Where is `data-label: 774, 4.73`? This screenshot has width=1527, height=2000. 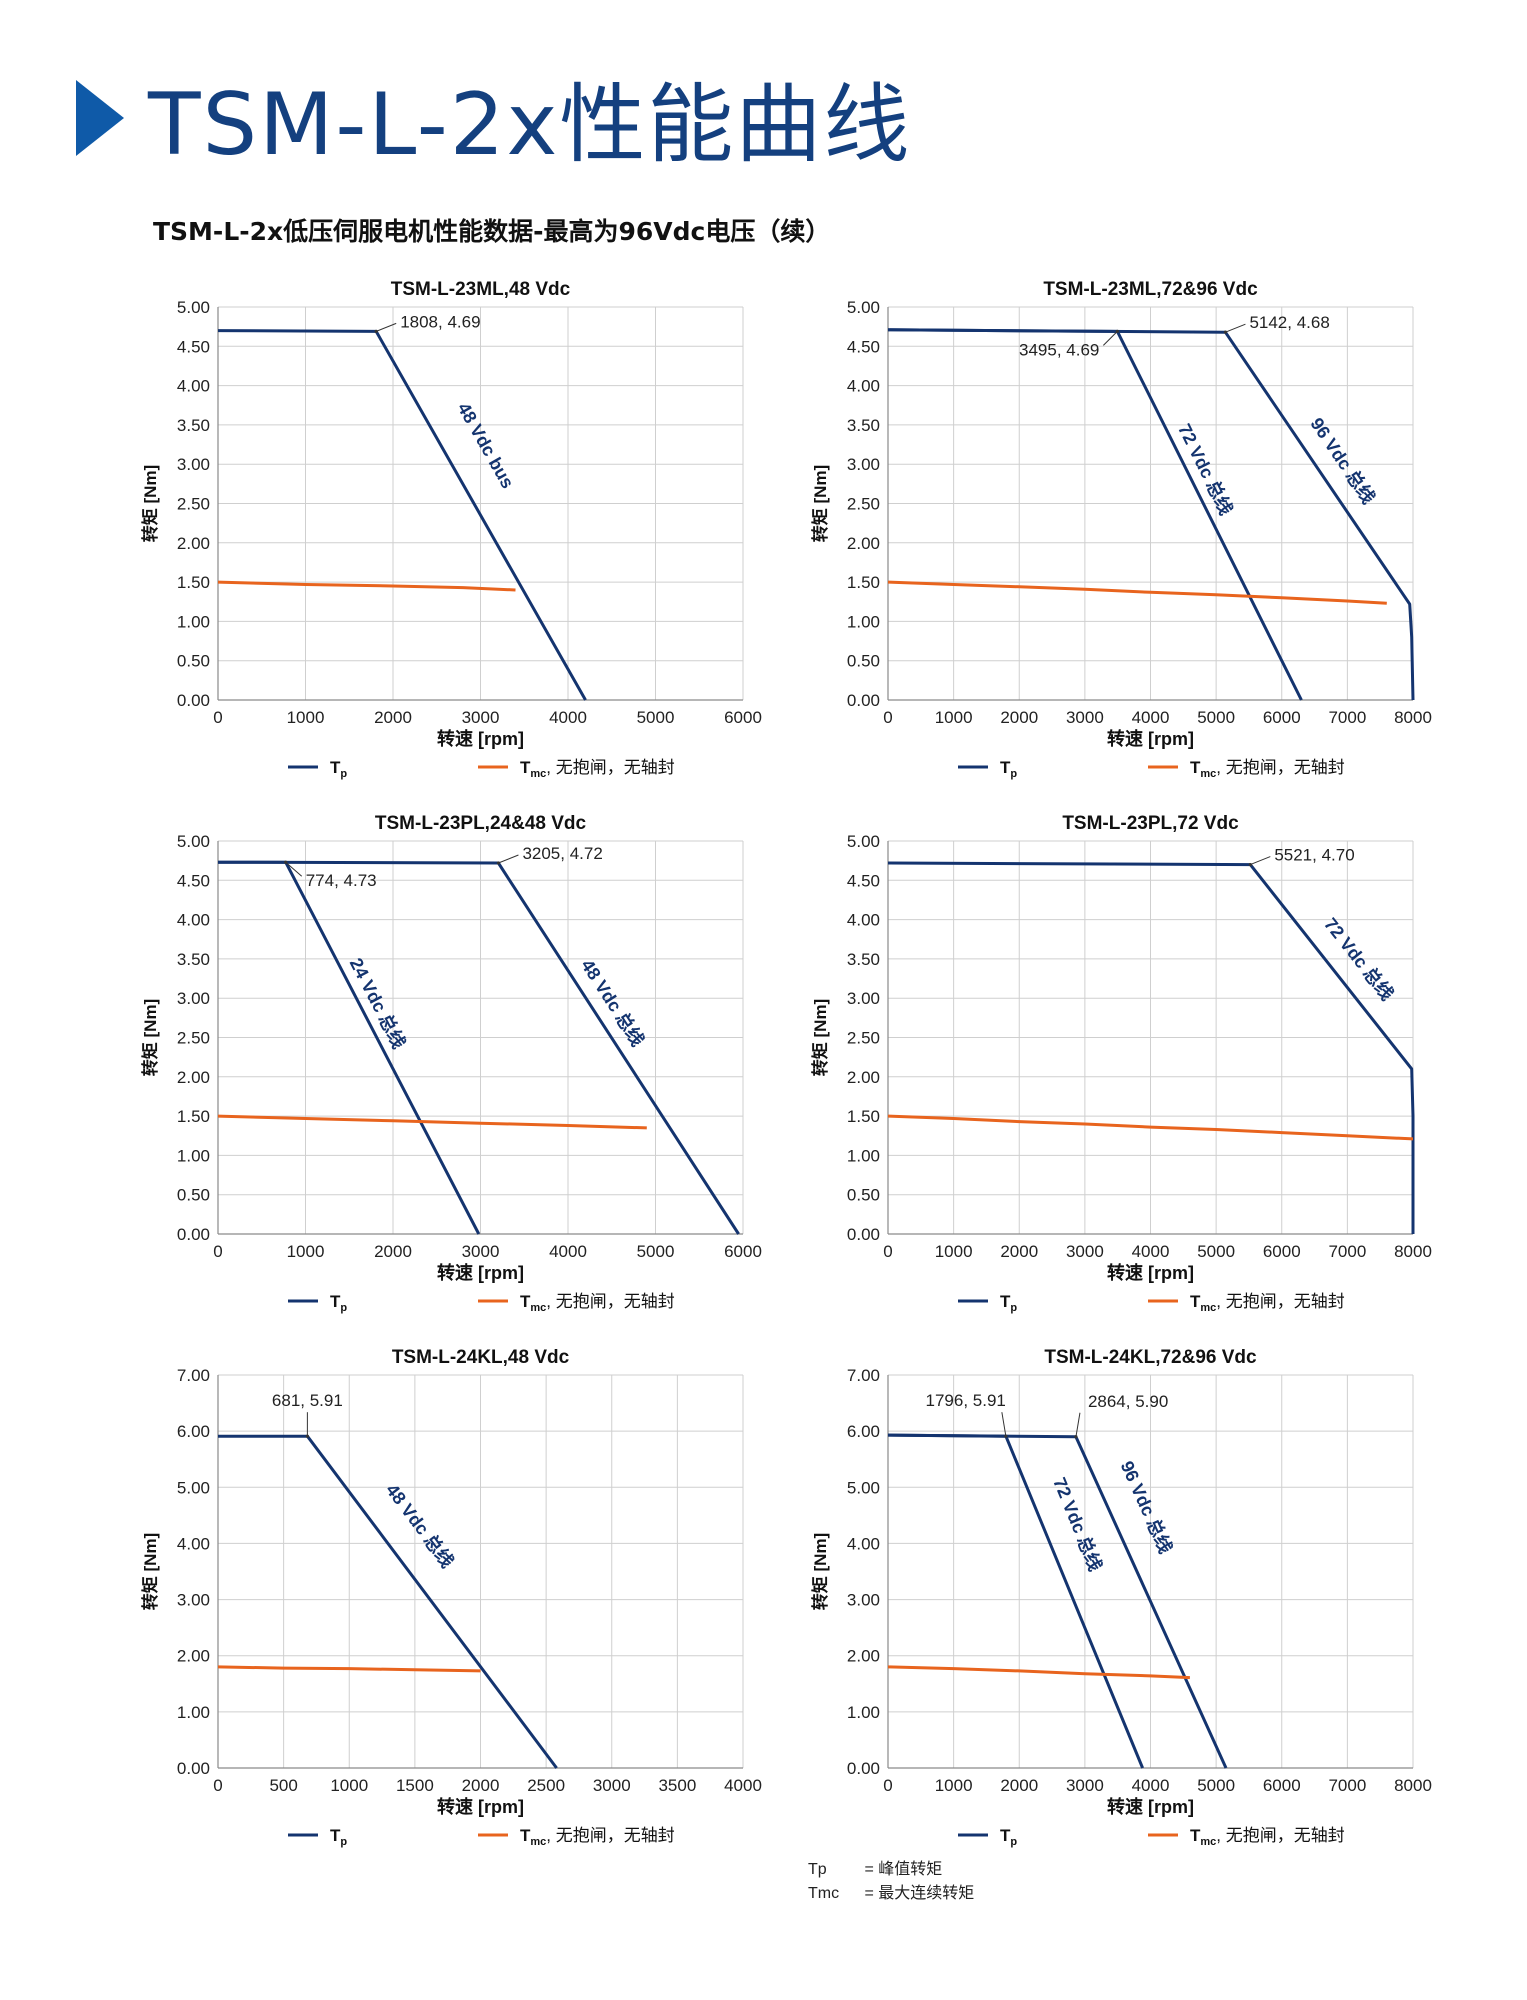 data-label: 774, 4.73 is located at coordinates (341, 880).